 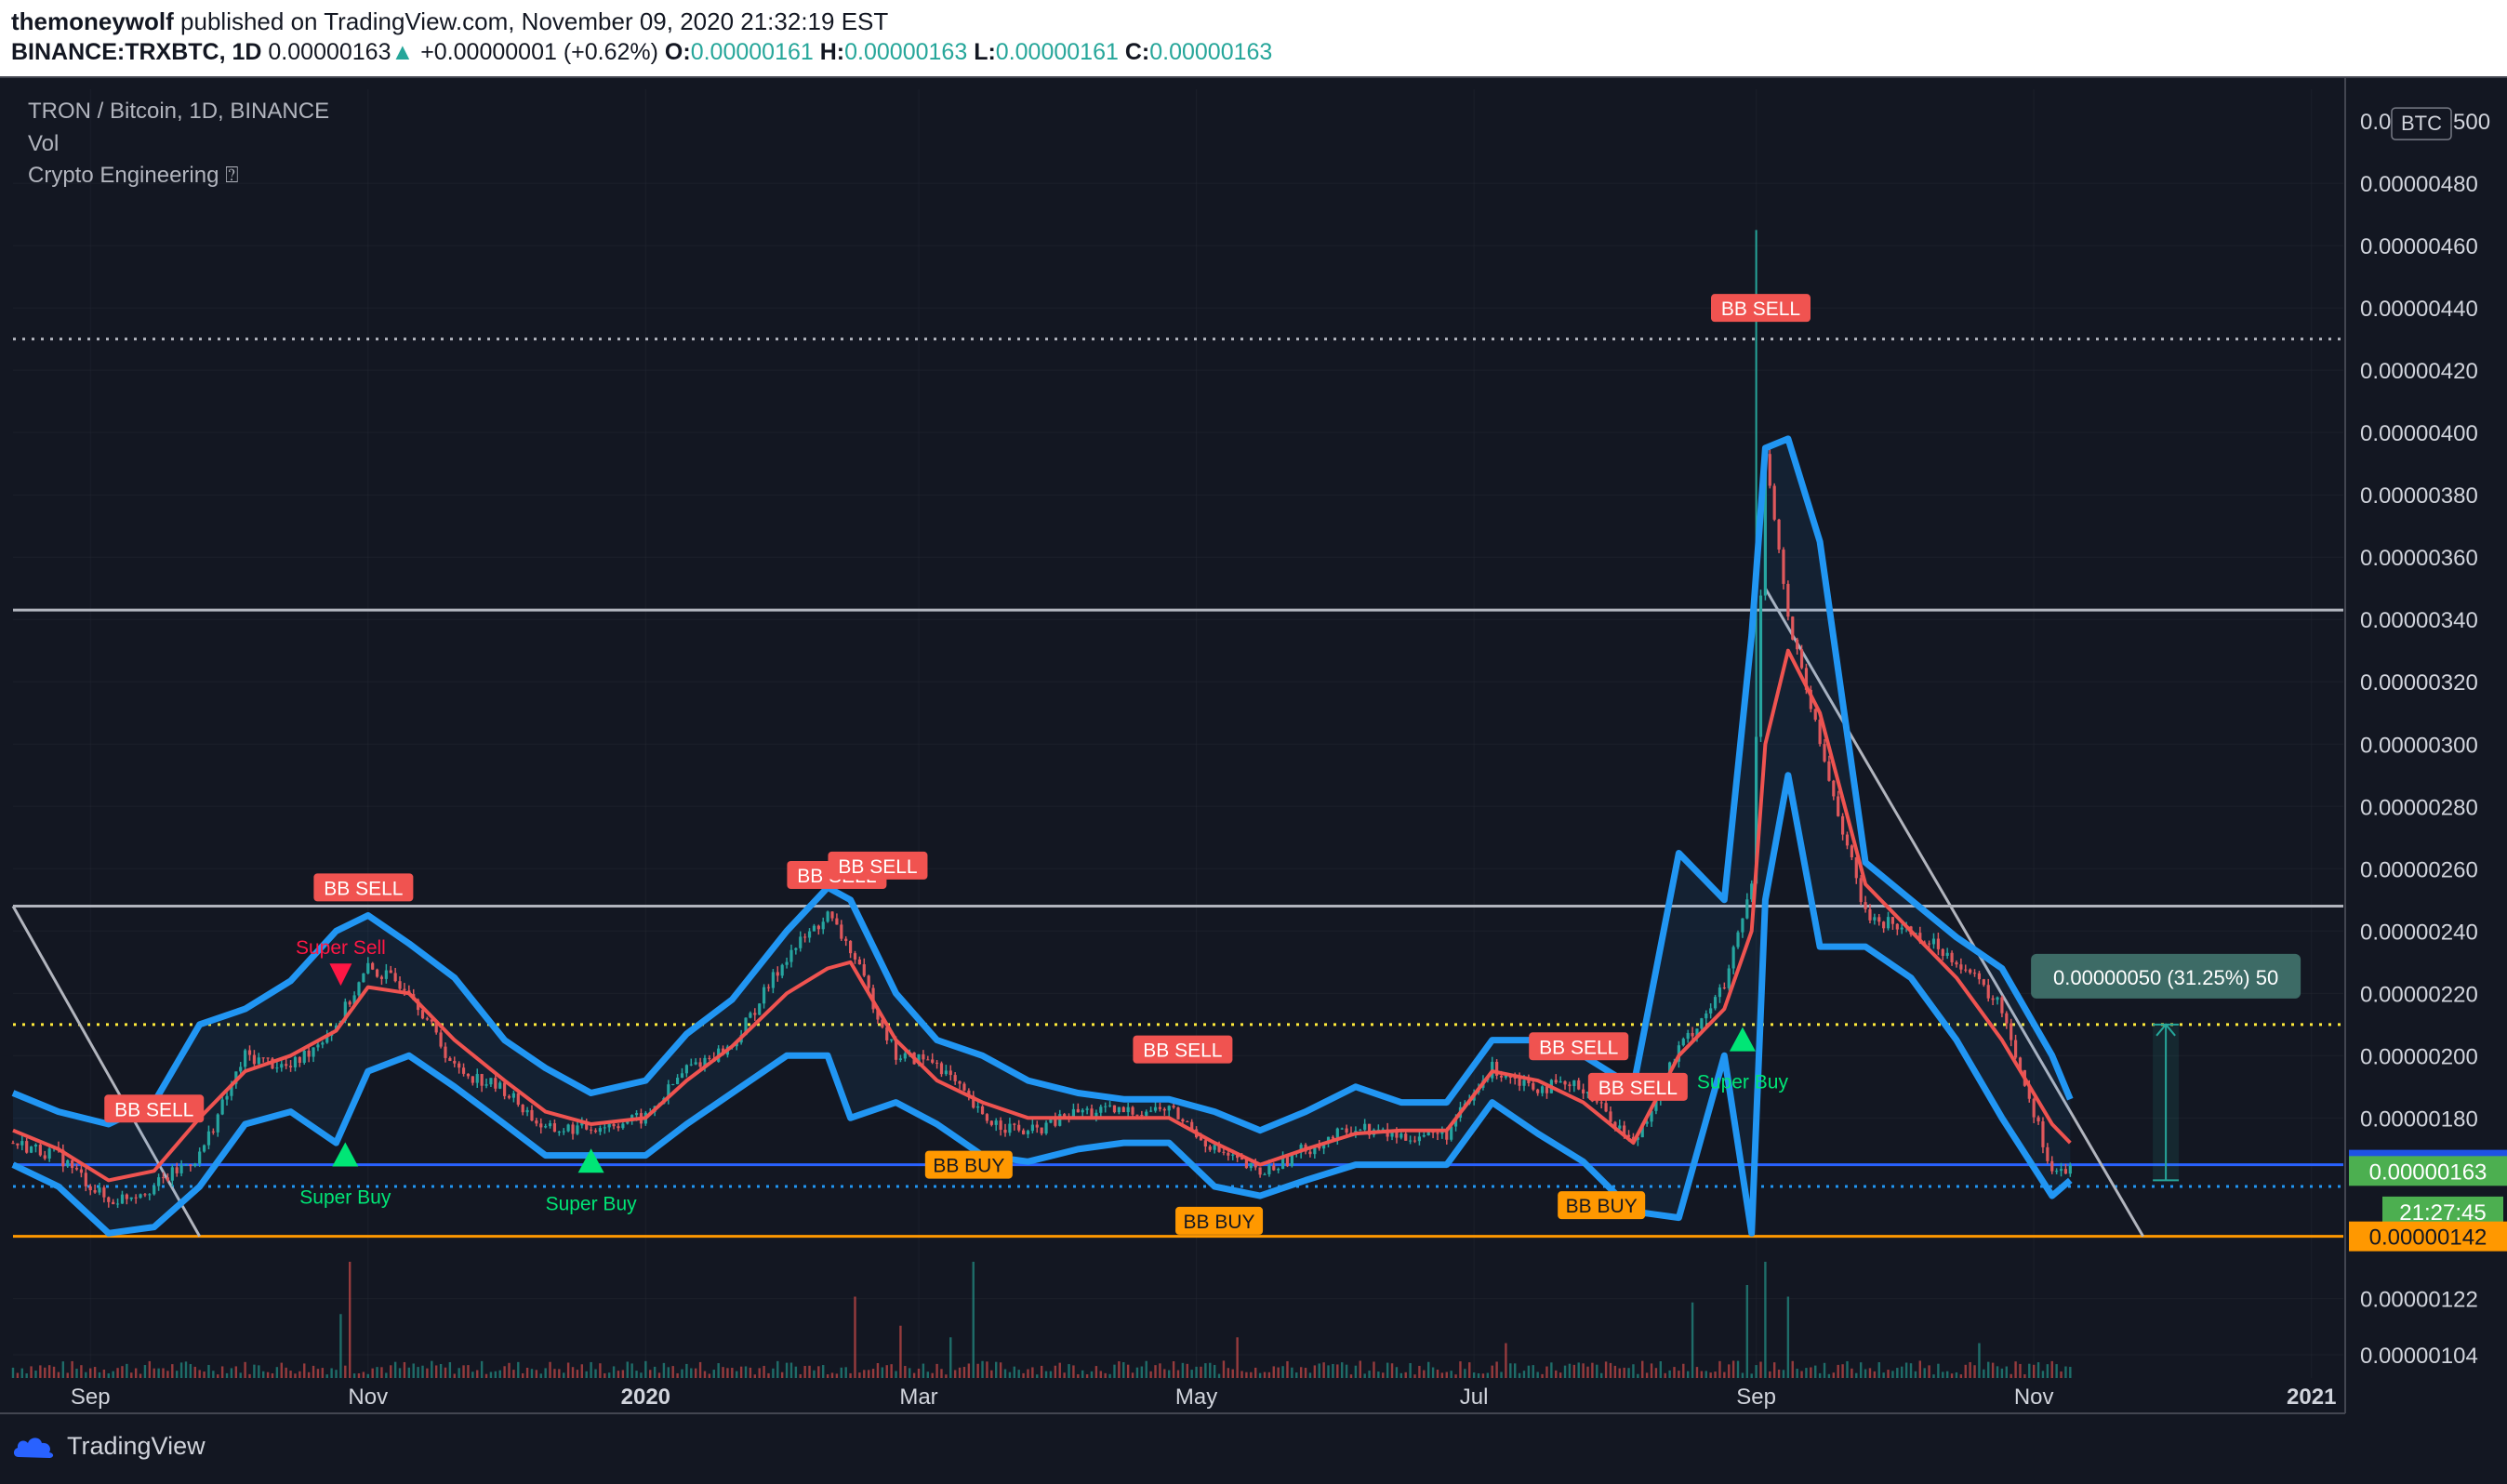 I want to click on super-buy-triangle, so click(x=345, y=1154).